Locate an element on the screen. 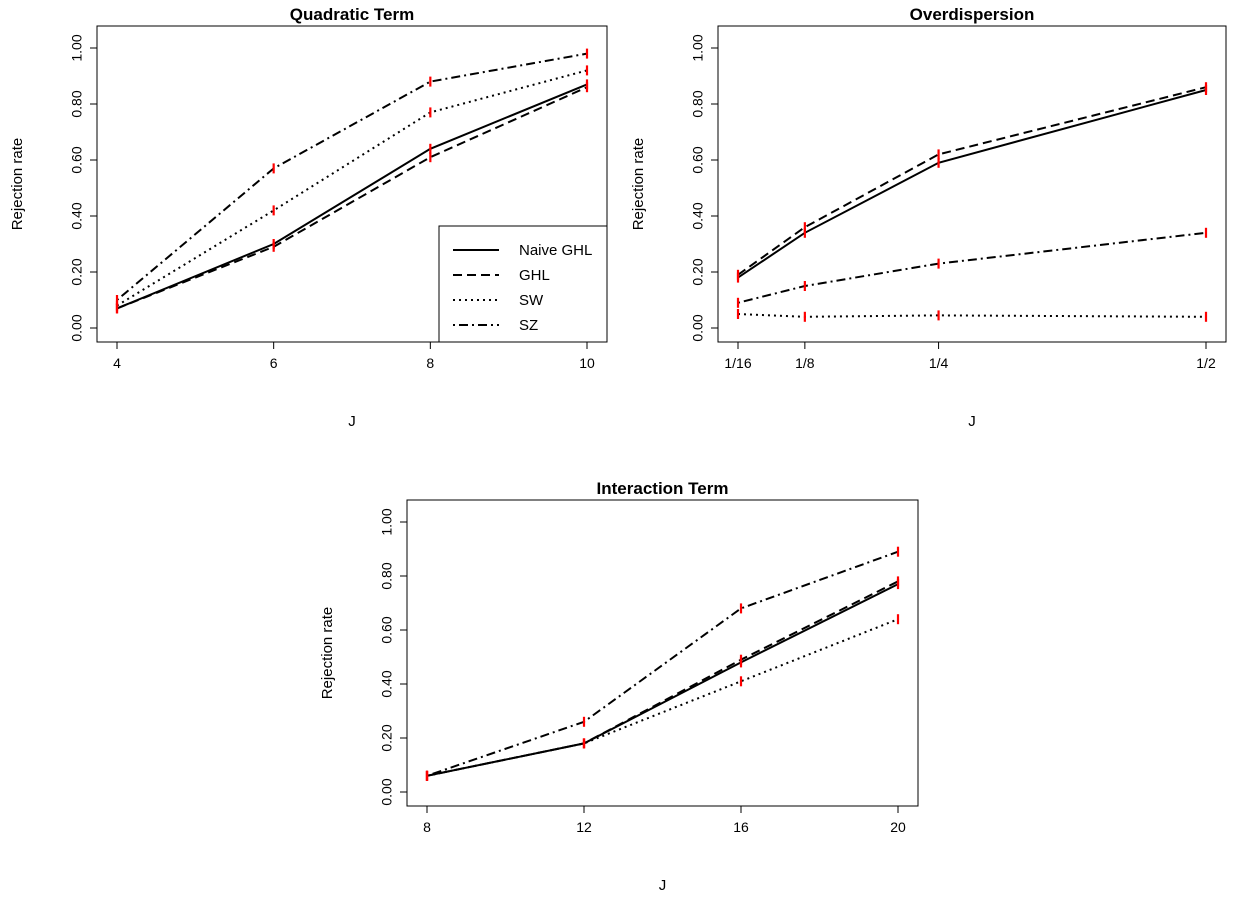  x-tick-label: 1/8 is located at coordinates (805, 363).